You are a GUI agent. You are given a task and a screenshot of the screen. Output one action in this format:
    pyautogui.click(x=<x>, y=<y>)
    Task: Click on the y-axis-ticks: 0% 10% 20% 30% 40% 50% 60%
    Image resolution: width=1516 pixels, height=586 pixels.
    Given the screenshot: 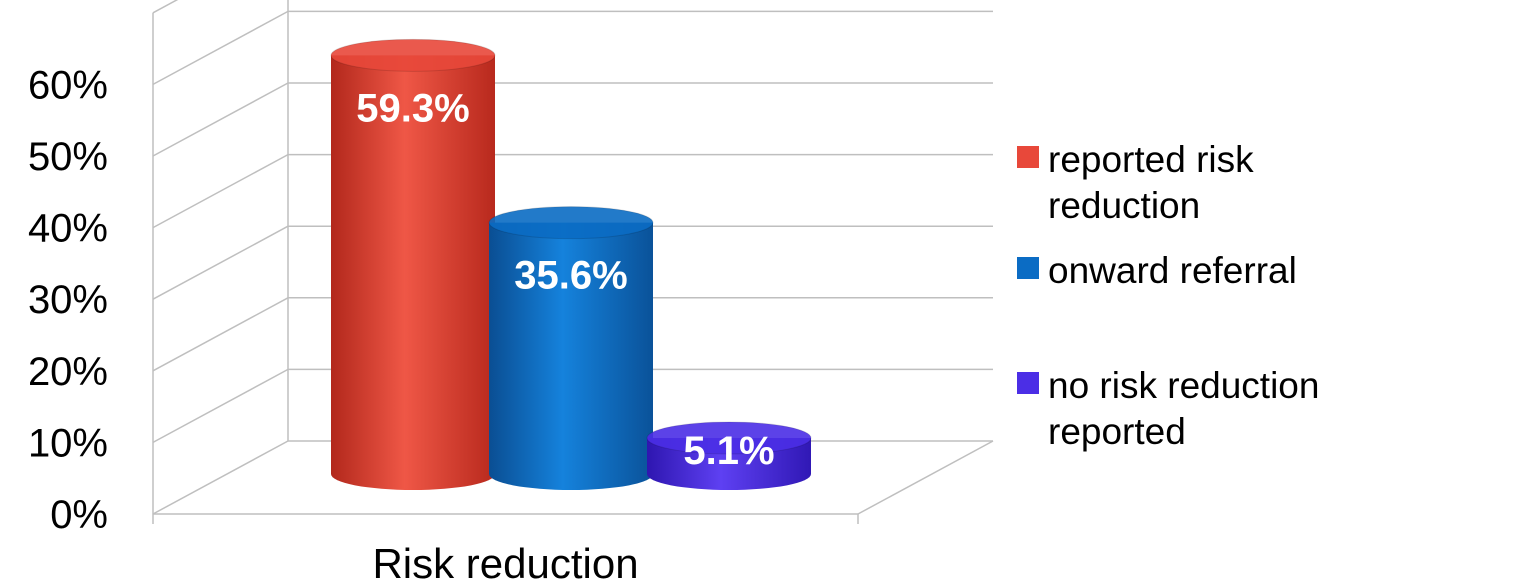 What is the action you would take?
    pyautogui.click(x=68, y=300)
    